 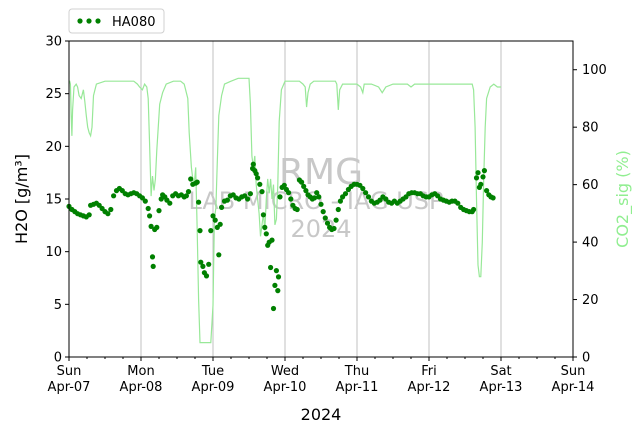 I want to click on y-tick-label: 25, so click(x=53, y=94).